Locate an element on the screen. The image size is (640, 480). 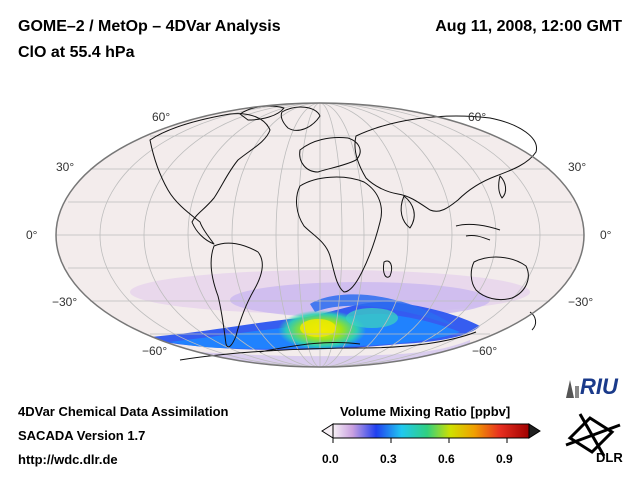
riu-logo: RIU is located at coordinates (599, 386).